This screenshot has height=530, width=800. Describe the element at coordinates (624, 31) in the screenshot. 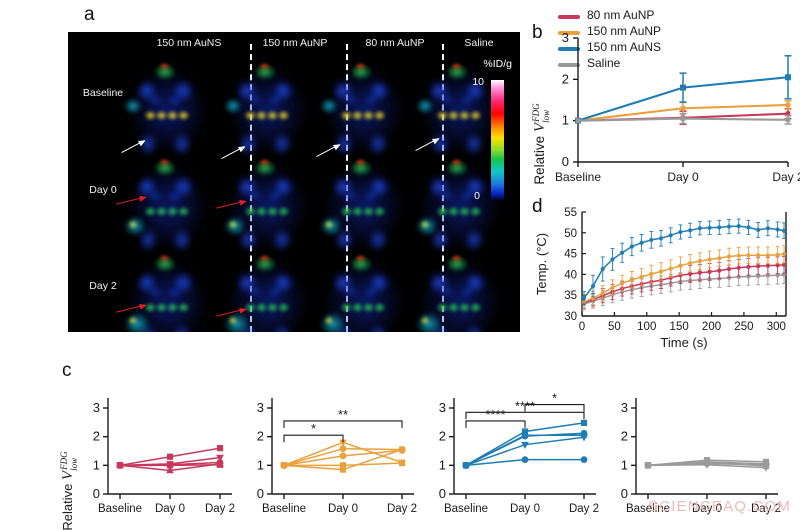

I see `legend-label: 150 nm AuNP` at that location.